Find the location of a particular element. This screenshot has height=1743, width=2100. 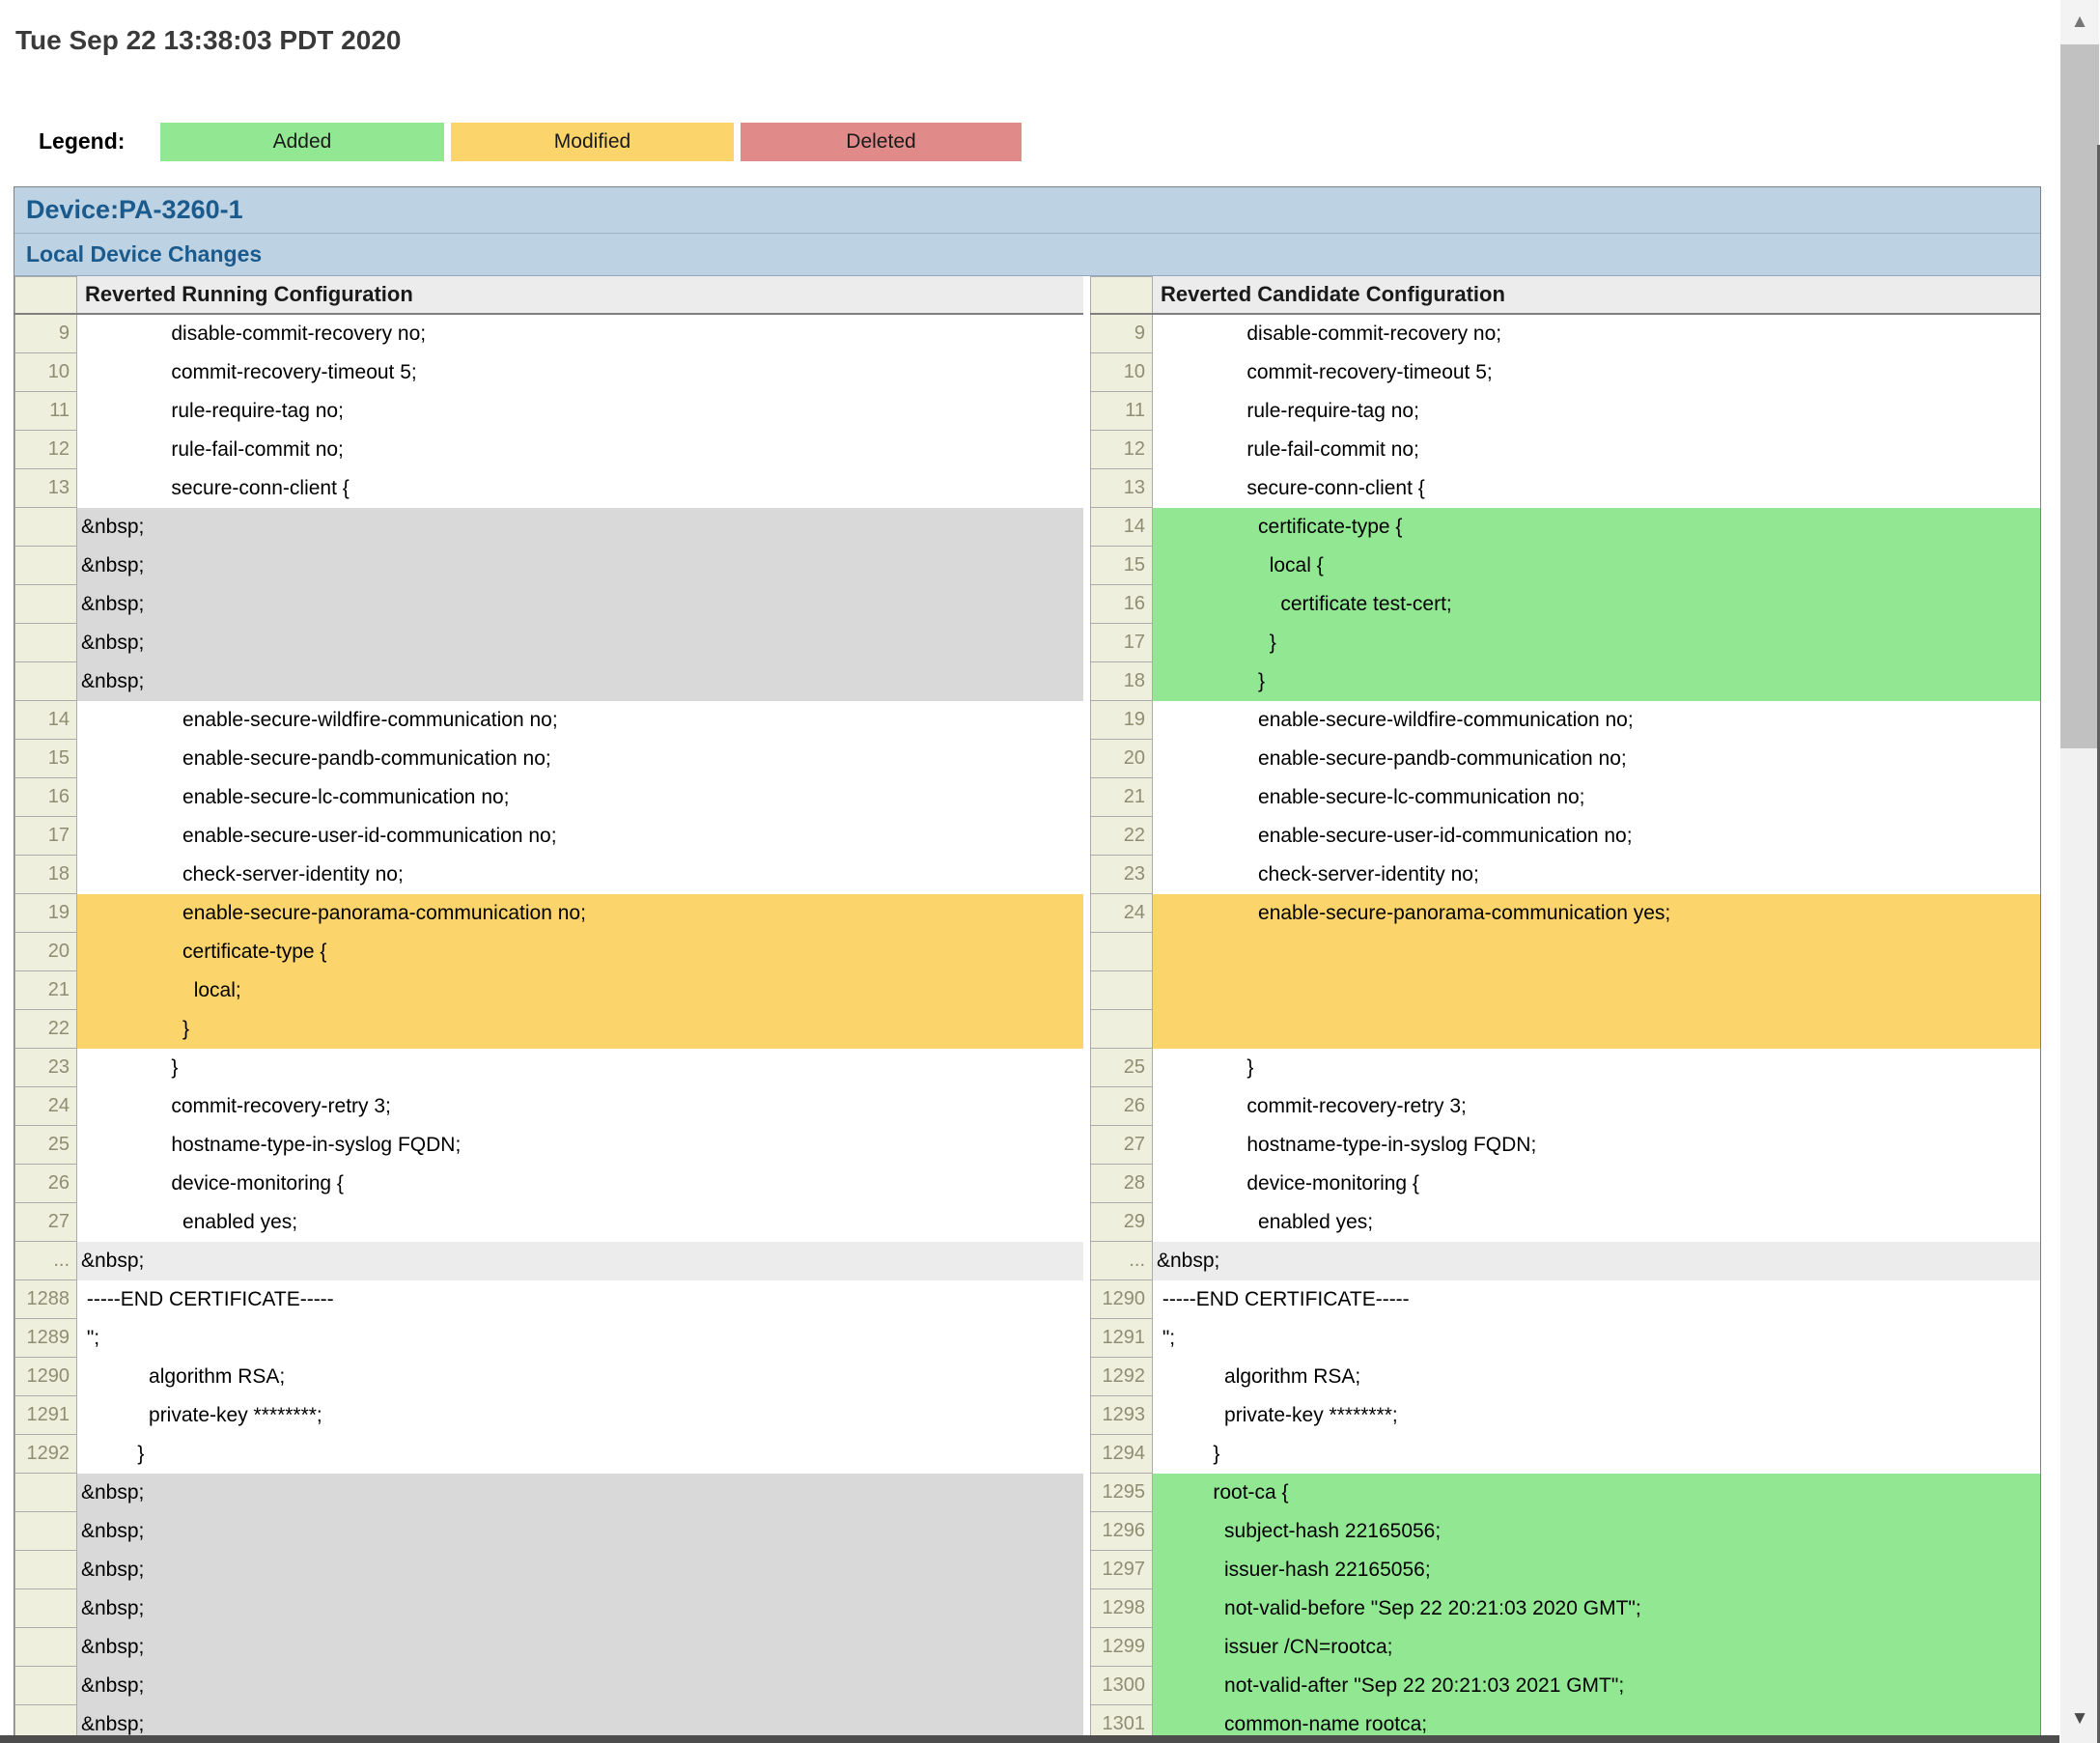

config-row: 9 disable-commit-recovery no; is located at coordinates (1565, 334).